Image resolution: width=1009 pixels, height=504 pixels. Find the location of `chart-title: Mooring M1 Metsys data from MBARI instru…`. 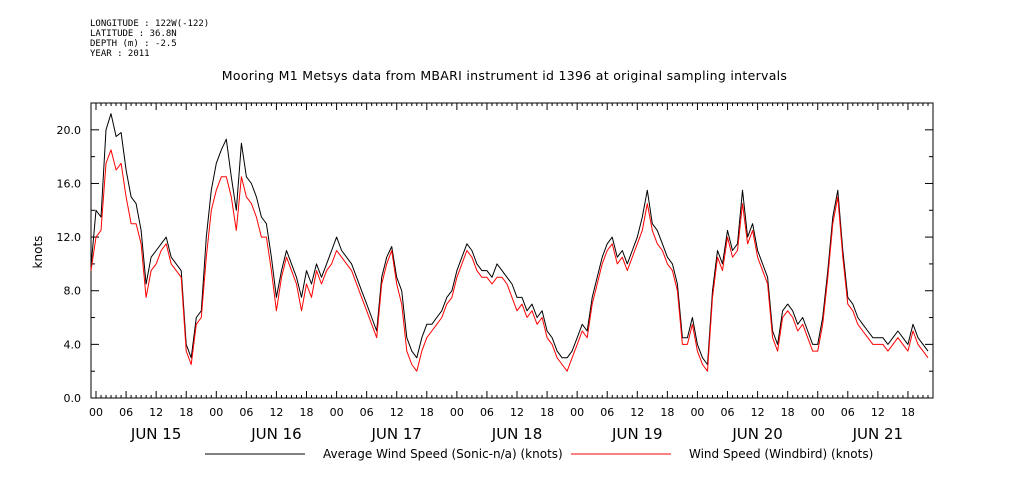

chart-title: Mooring M1 Metsys data from MBARI instru… is located at coordinates (504, 75).